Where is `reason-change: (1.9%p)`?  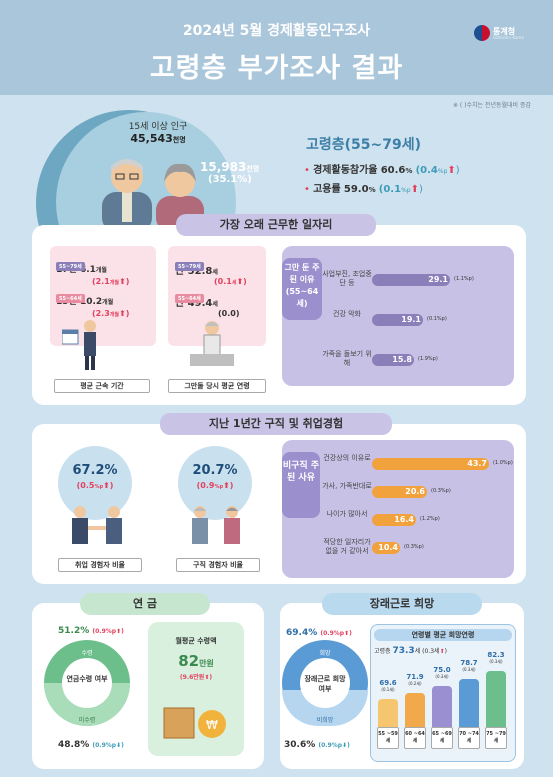
reason-change: (1.9%p) is located at coordinates (428, 359).